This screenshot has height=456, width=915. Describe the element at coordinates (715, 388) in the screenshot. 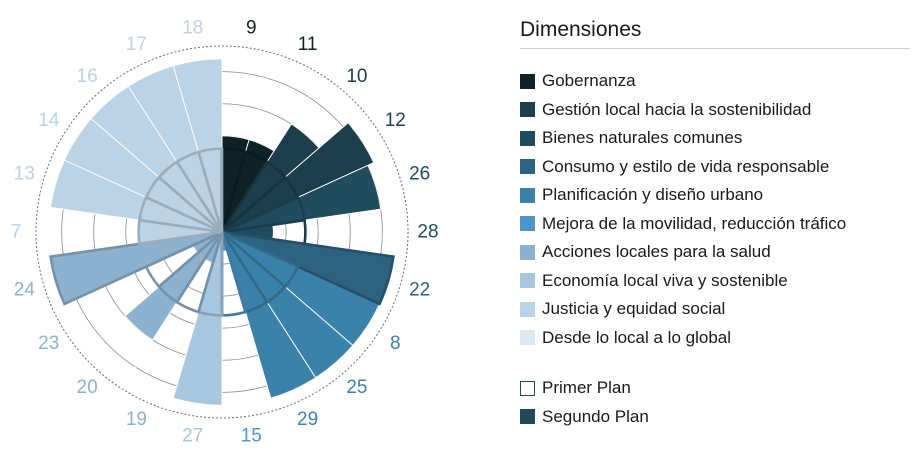

I see `legend-item-primer-plan: Primer Plan` at that location.